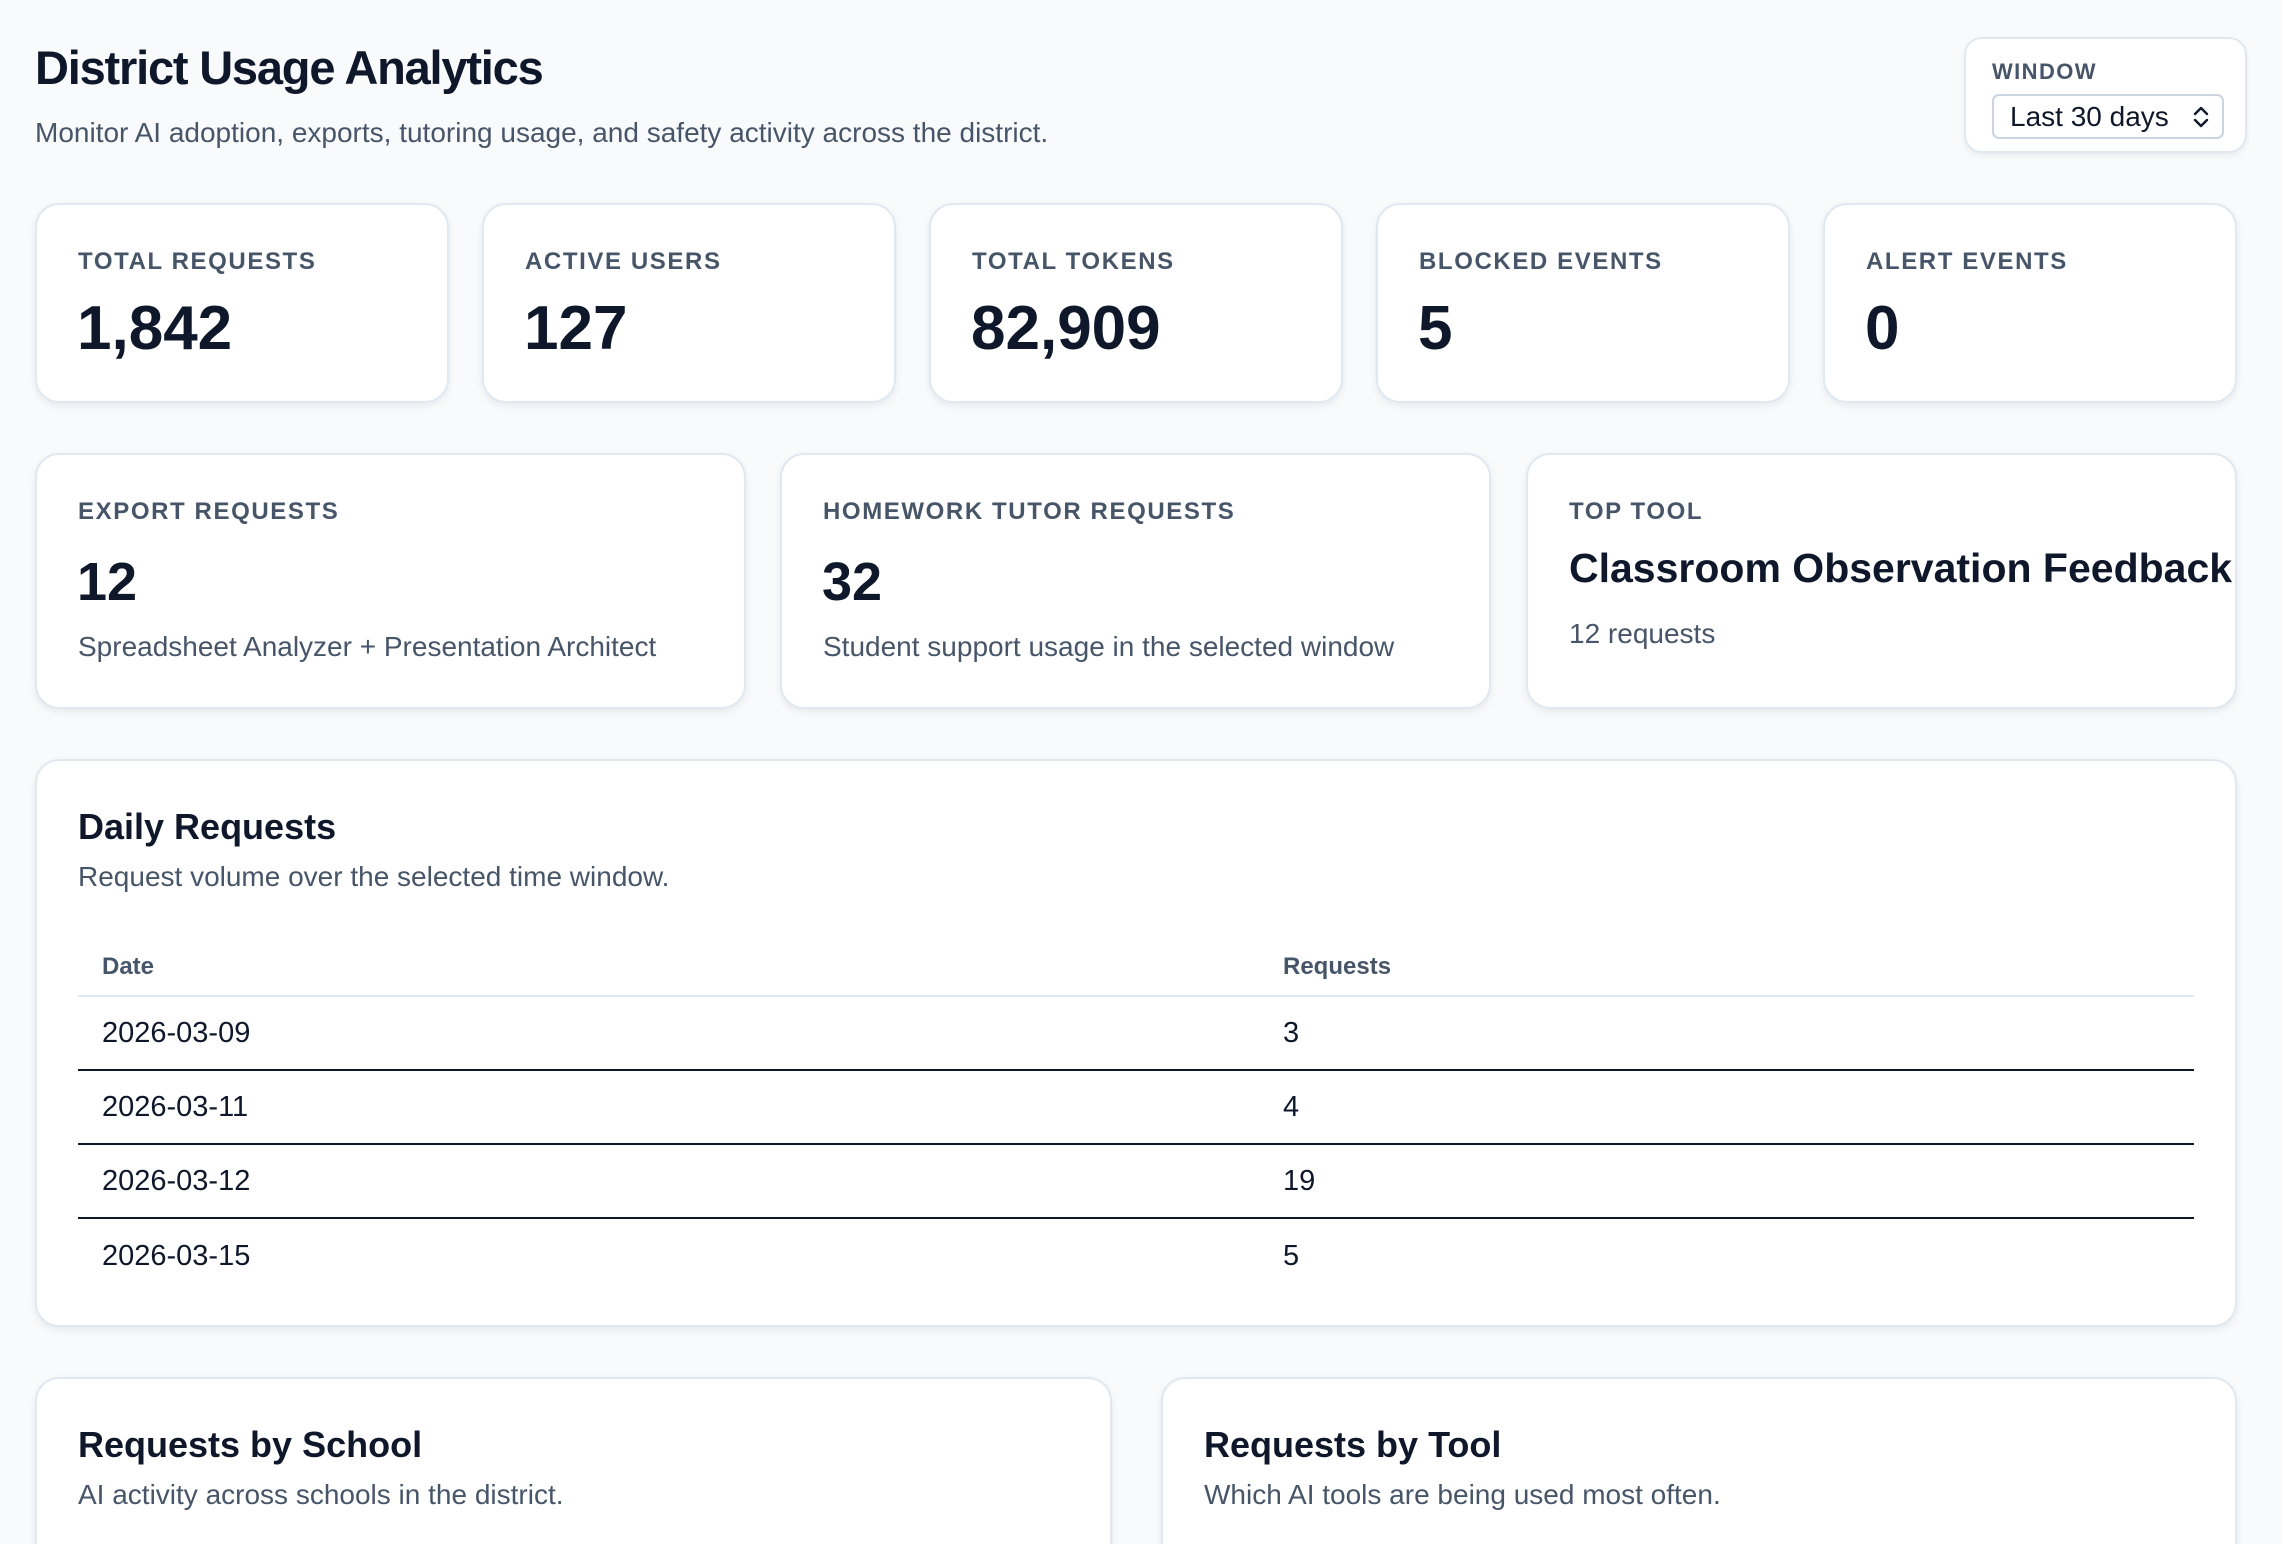  I want to click on chevron-up-down-icon, so click(2201, 117).